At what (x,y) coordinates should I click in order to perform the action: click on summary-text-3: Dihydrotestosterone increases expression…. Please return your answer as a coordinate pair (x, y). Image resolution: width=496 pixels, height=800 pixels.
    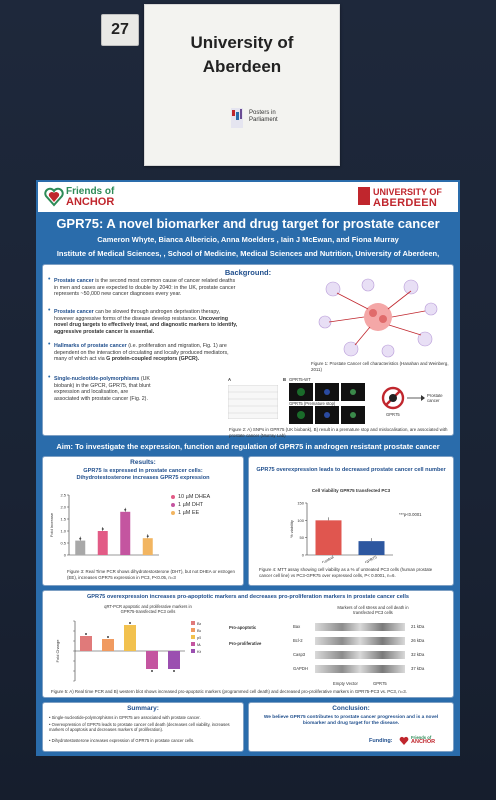
    Looking at the image, I should click on (123, 740).